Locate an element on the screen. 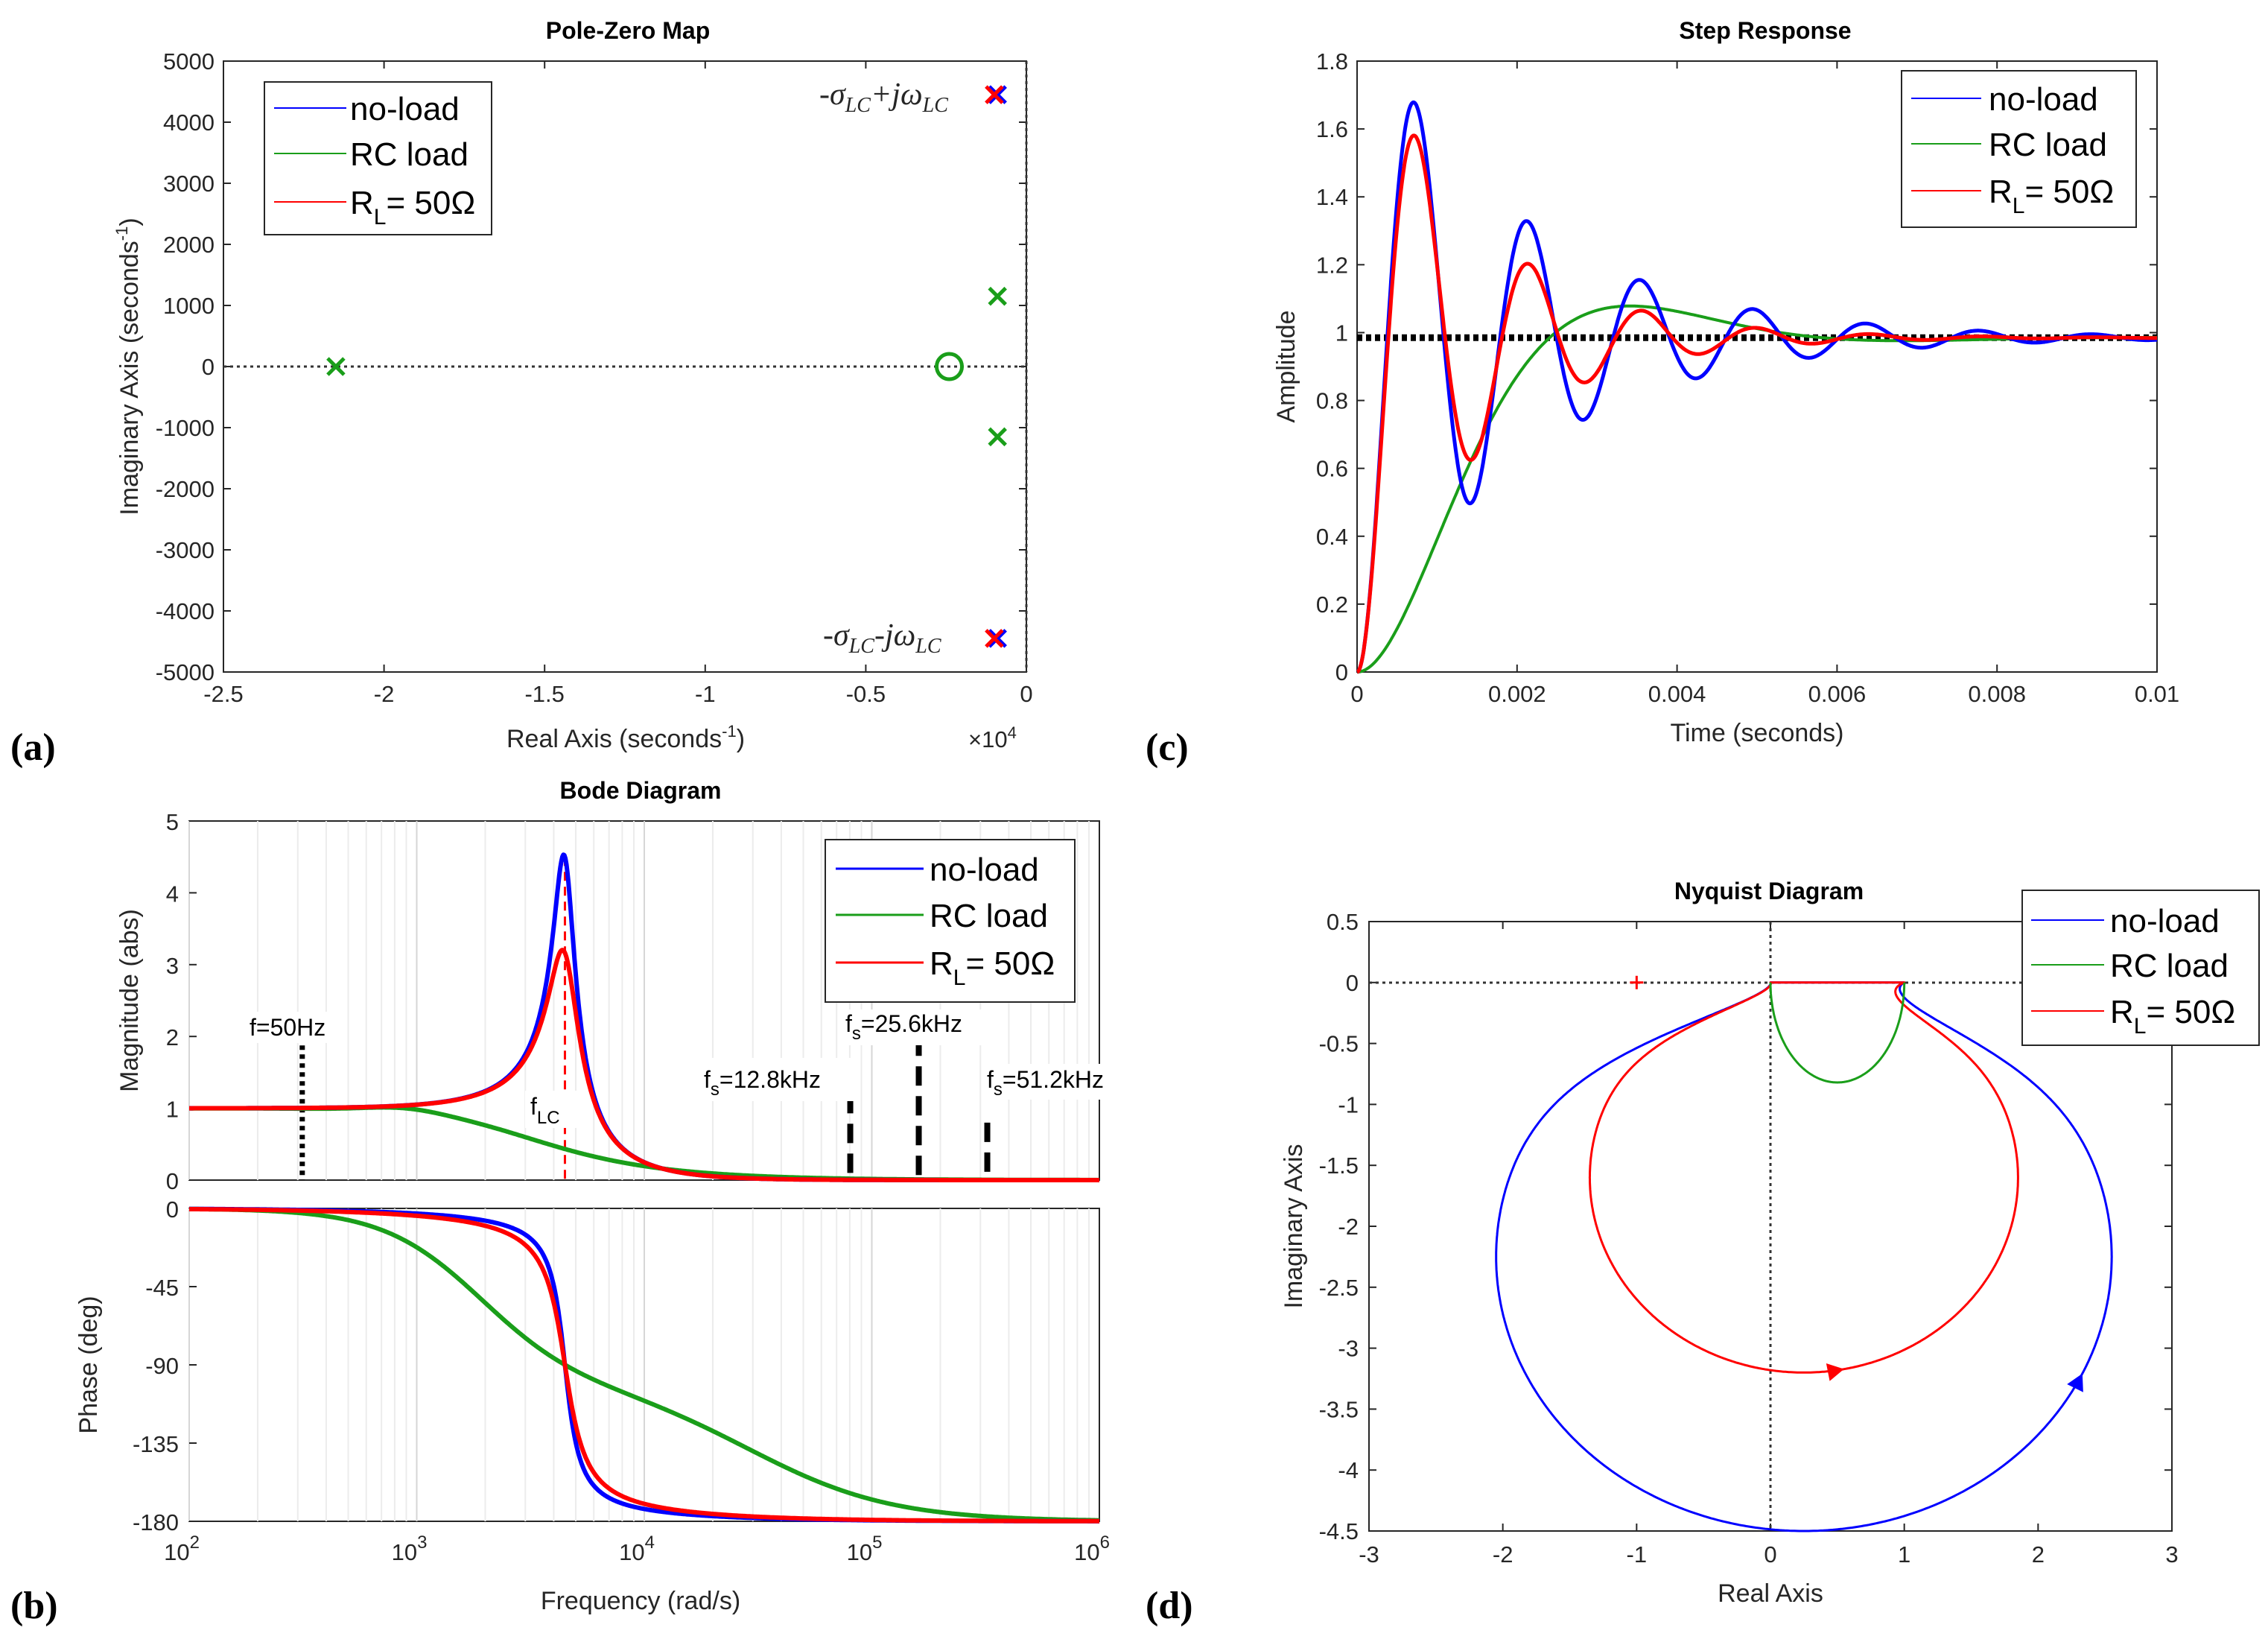  step-legend-rl: RL= 50Ω is located at coordinates (2051, 196).